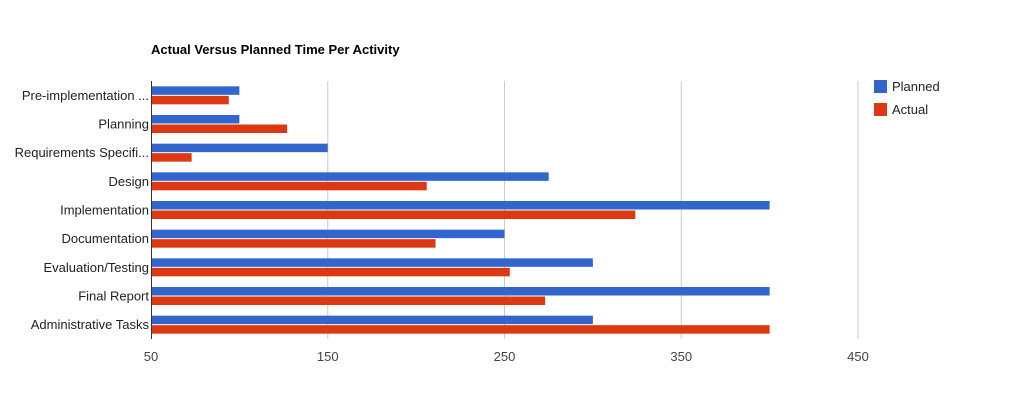  I want to click on legend-swatch-planned, so click(880, 86).